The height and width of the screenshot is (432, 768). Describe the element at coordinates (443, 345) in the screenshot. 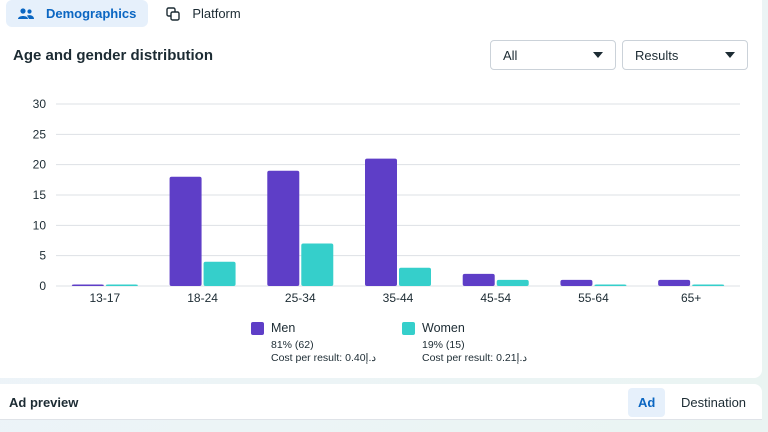

I see `legend-women-share: 19% (15)` at that location.